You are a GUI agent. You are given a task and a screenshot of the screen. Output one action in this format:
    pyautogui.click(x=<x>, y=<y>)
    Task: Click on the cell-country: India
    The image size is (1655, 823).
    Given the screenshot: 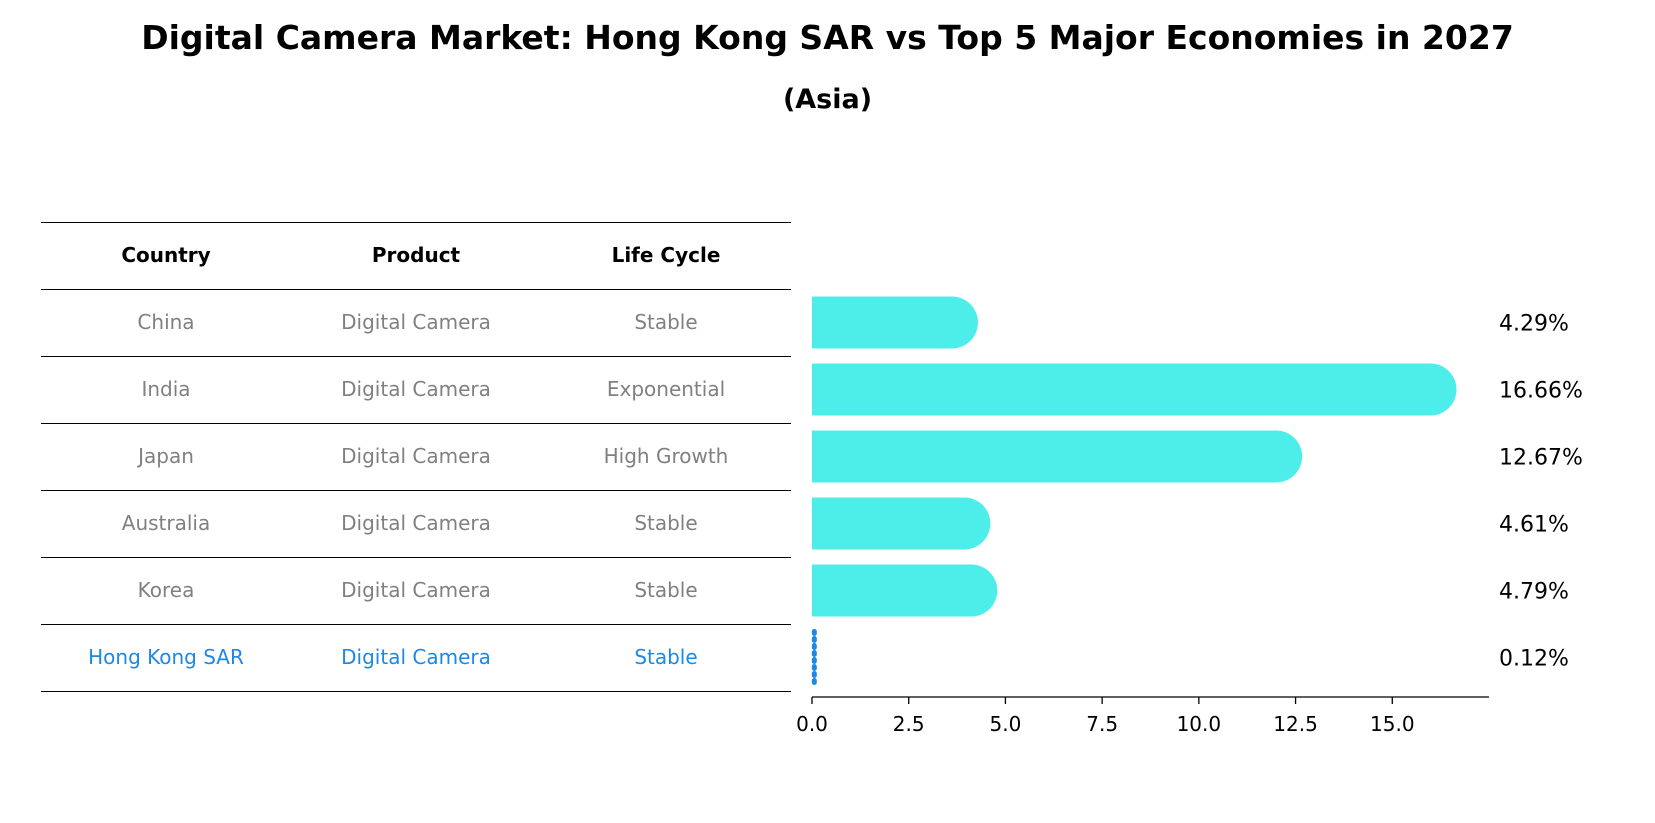 What is the action you would take?
    pyautogui.click(x=166, y=389)
    